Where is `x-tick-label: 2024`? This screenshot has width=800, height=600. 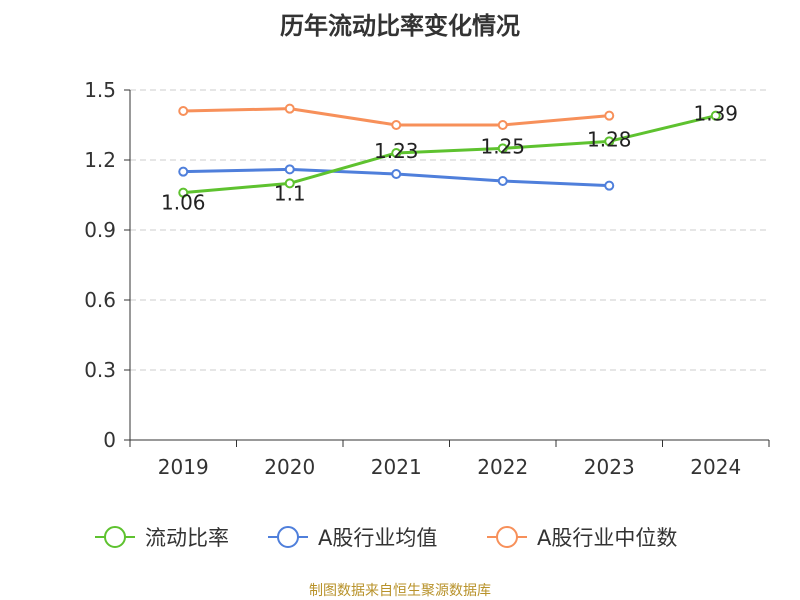
x-tick-label: 2024 is located at coordinates (715, 467).